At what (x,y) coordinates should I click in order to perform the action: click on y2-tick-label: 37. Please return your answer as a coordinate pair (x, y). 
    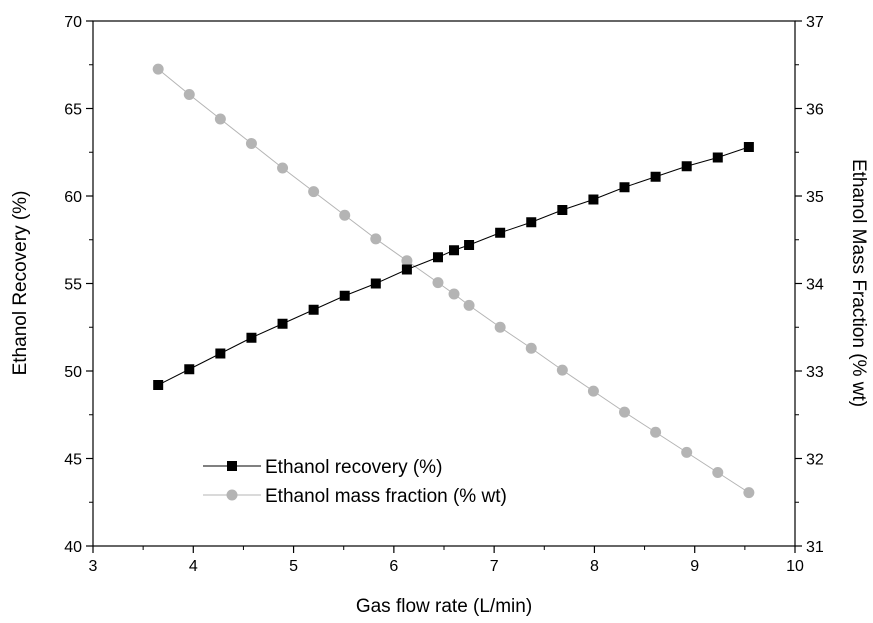
    Looking at the image, I should click on (815, 22).